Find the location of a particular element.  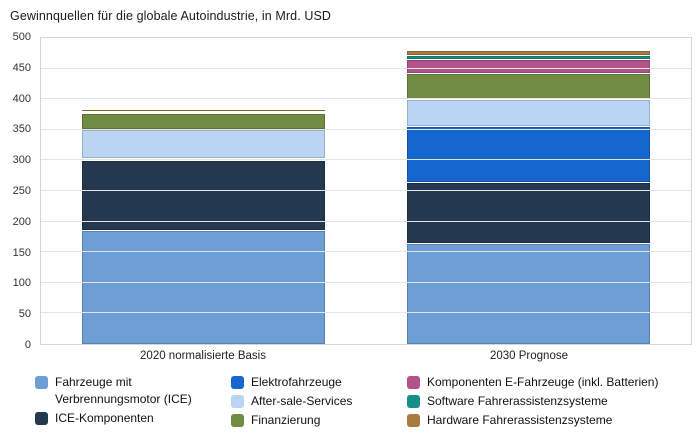

y-tick-label: 400 is located at coordinates (21, 98).